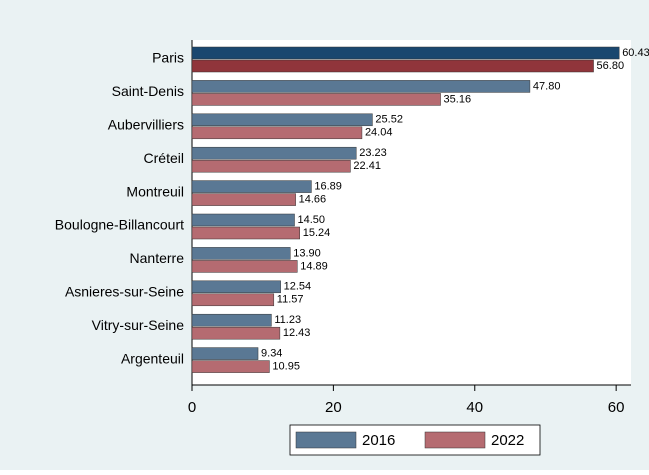 The width and height of the screenshot is (649, 475). What do you see at coordinates (271, 354) in the screenshot?
I see `value-label: 9.34` at bounding box center [271, 354].